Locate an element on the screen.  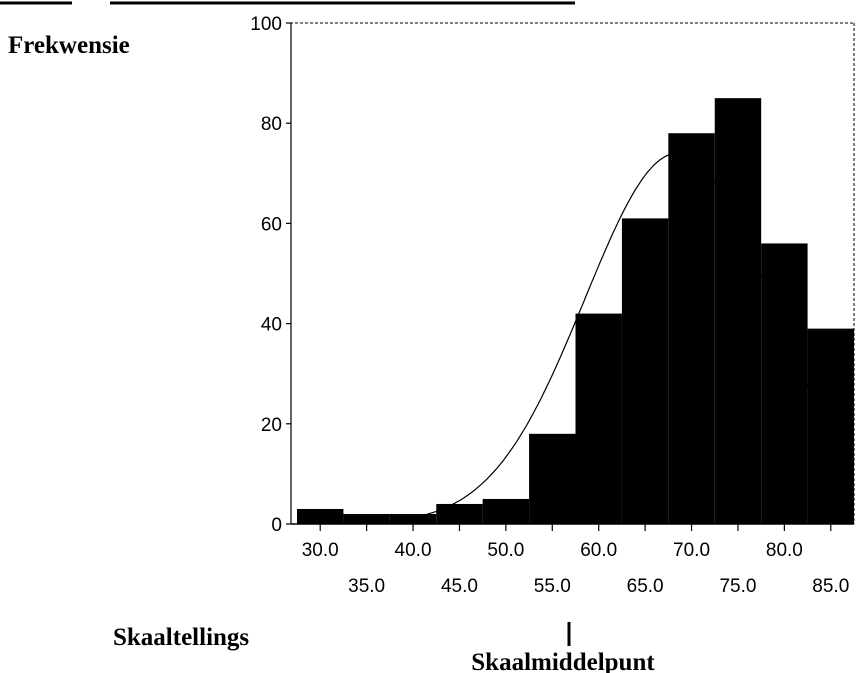
x-tick-label: 45.0 is located at coordinates (459, 586).